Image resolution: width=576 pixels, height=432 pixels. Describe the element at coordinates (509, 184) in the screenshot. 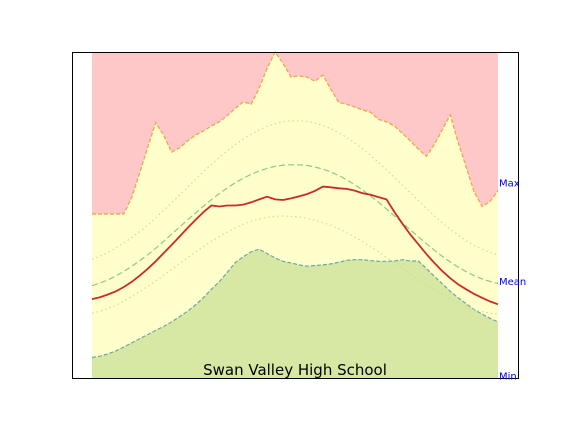

I see `side-label-max: Max` at that location.